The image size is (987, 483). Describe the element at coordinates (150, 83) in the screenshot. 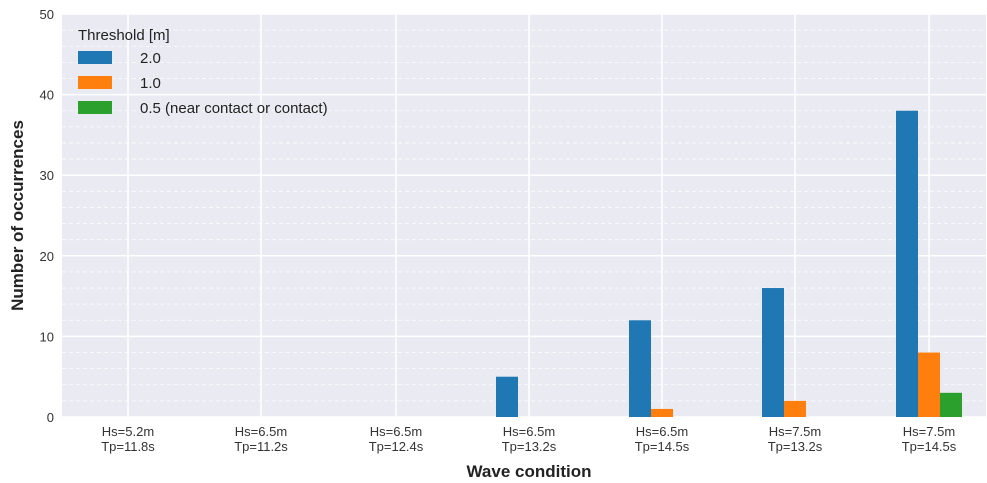

I see `legend-label: 1.0` at that location.